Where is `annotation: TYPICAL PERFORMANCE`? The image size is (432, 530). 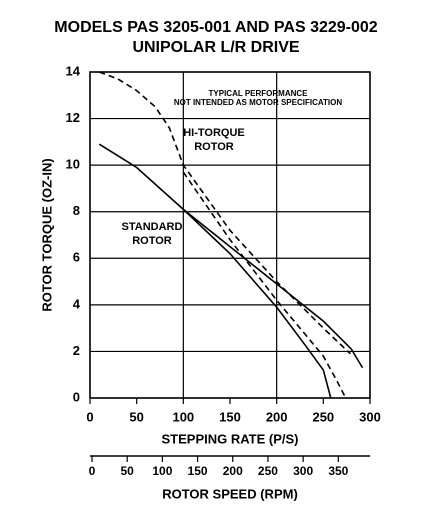 annotation: TYPICAL PERFORMANCE is located at coordinates (259, 93).